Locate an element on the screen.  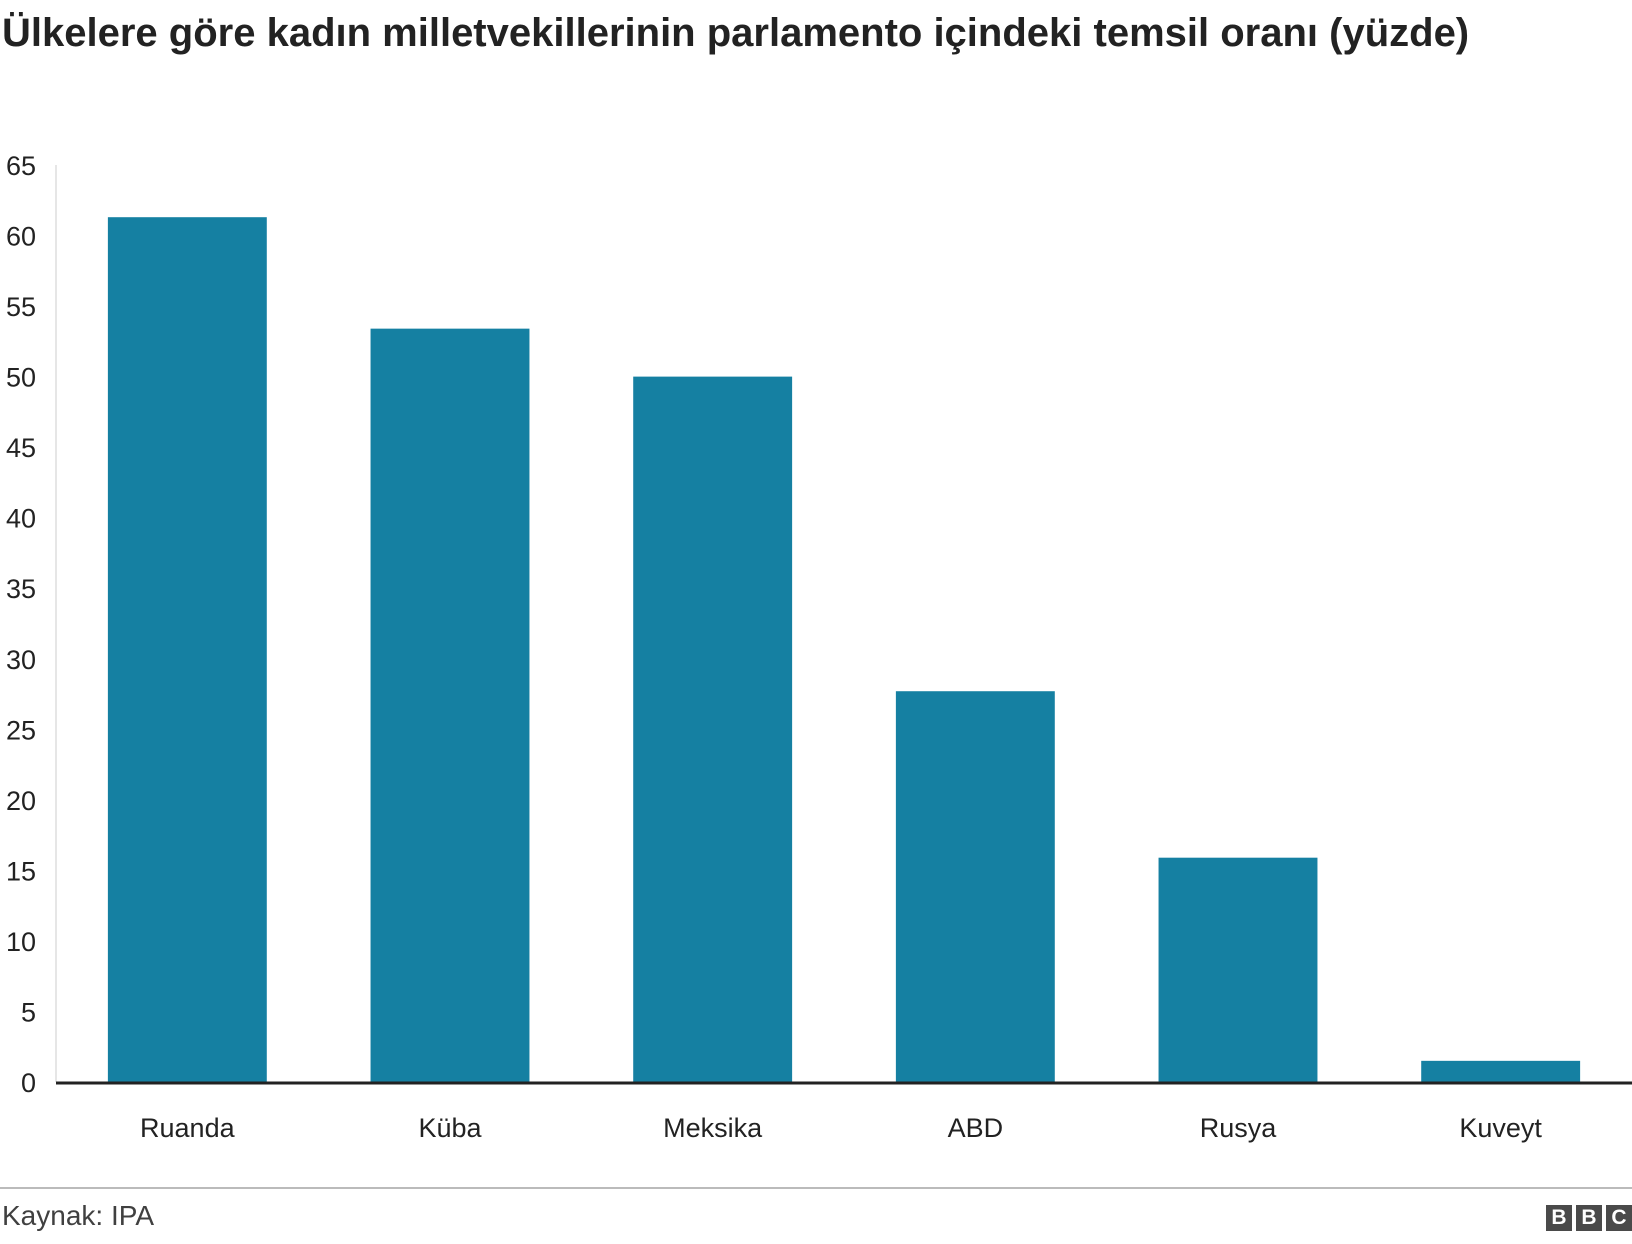
x-tick-label: Küba is located at coordinates (450, 1128).